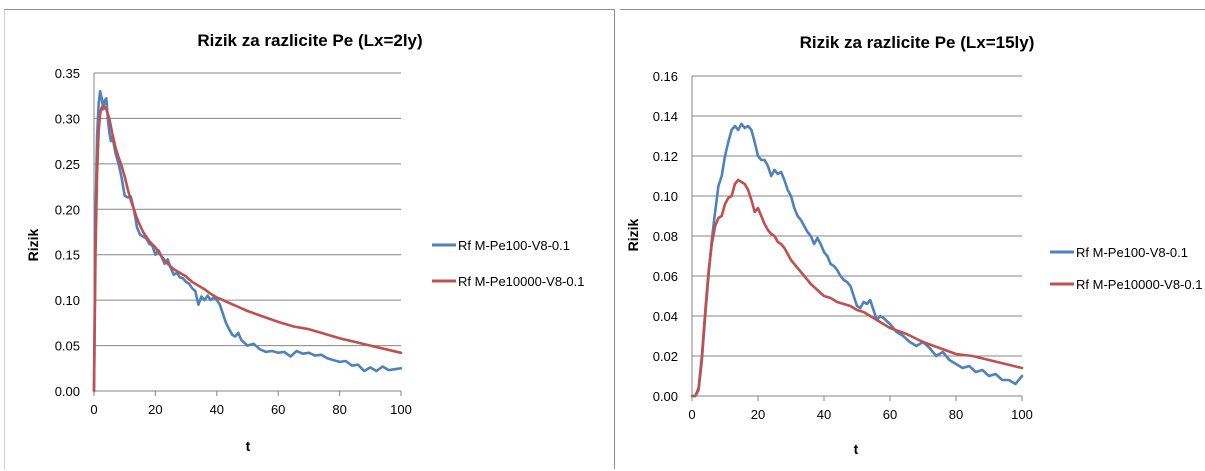 This screenshot has width=1205, height=471. Describe the element at coordinates (309, 40) in the screenshot. I see `chart-title: Rizik za razlicite Pe (Lx=2ly)` at that location.